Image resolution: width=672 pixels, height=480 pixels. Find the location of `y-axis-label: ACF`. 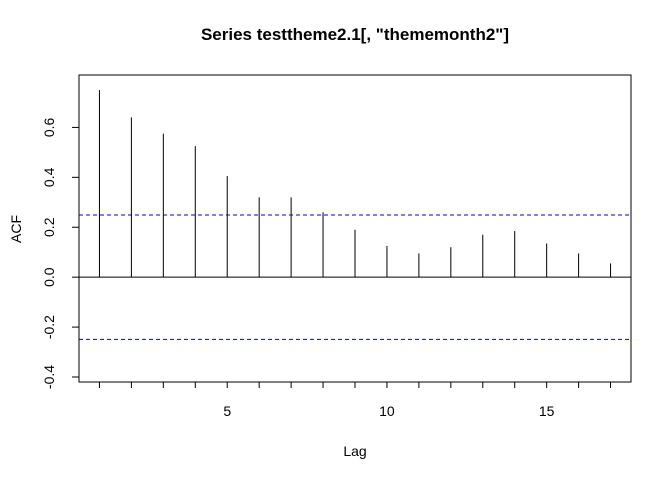

y-axis-label: ACF is located at coordinates (16, 229).